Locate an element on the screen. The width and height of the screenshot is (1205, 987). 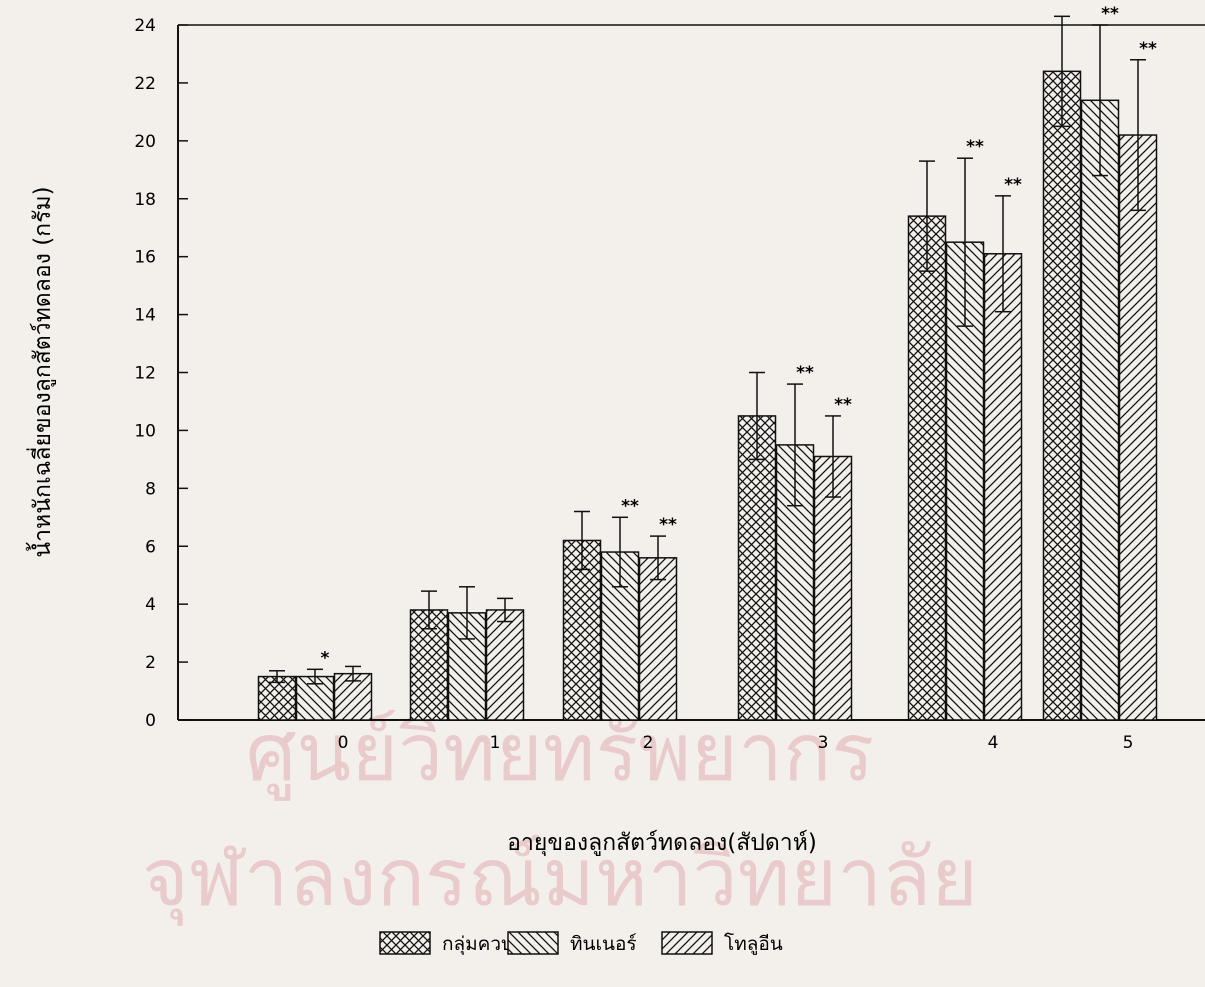
y-tick-label: 4 is located at coordinates (150, 605).